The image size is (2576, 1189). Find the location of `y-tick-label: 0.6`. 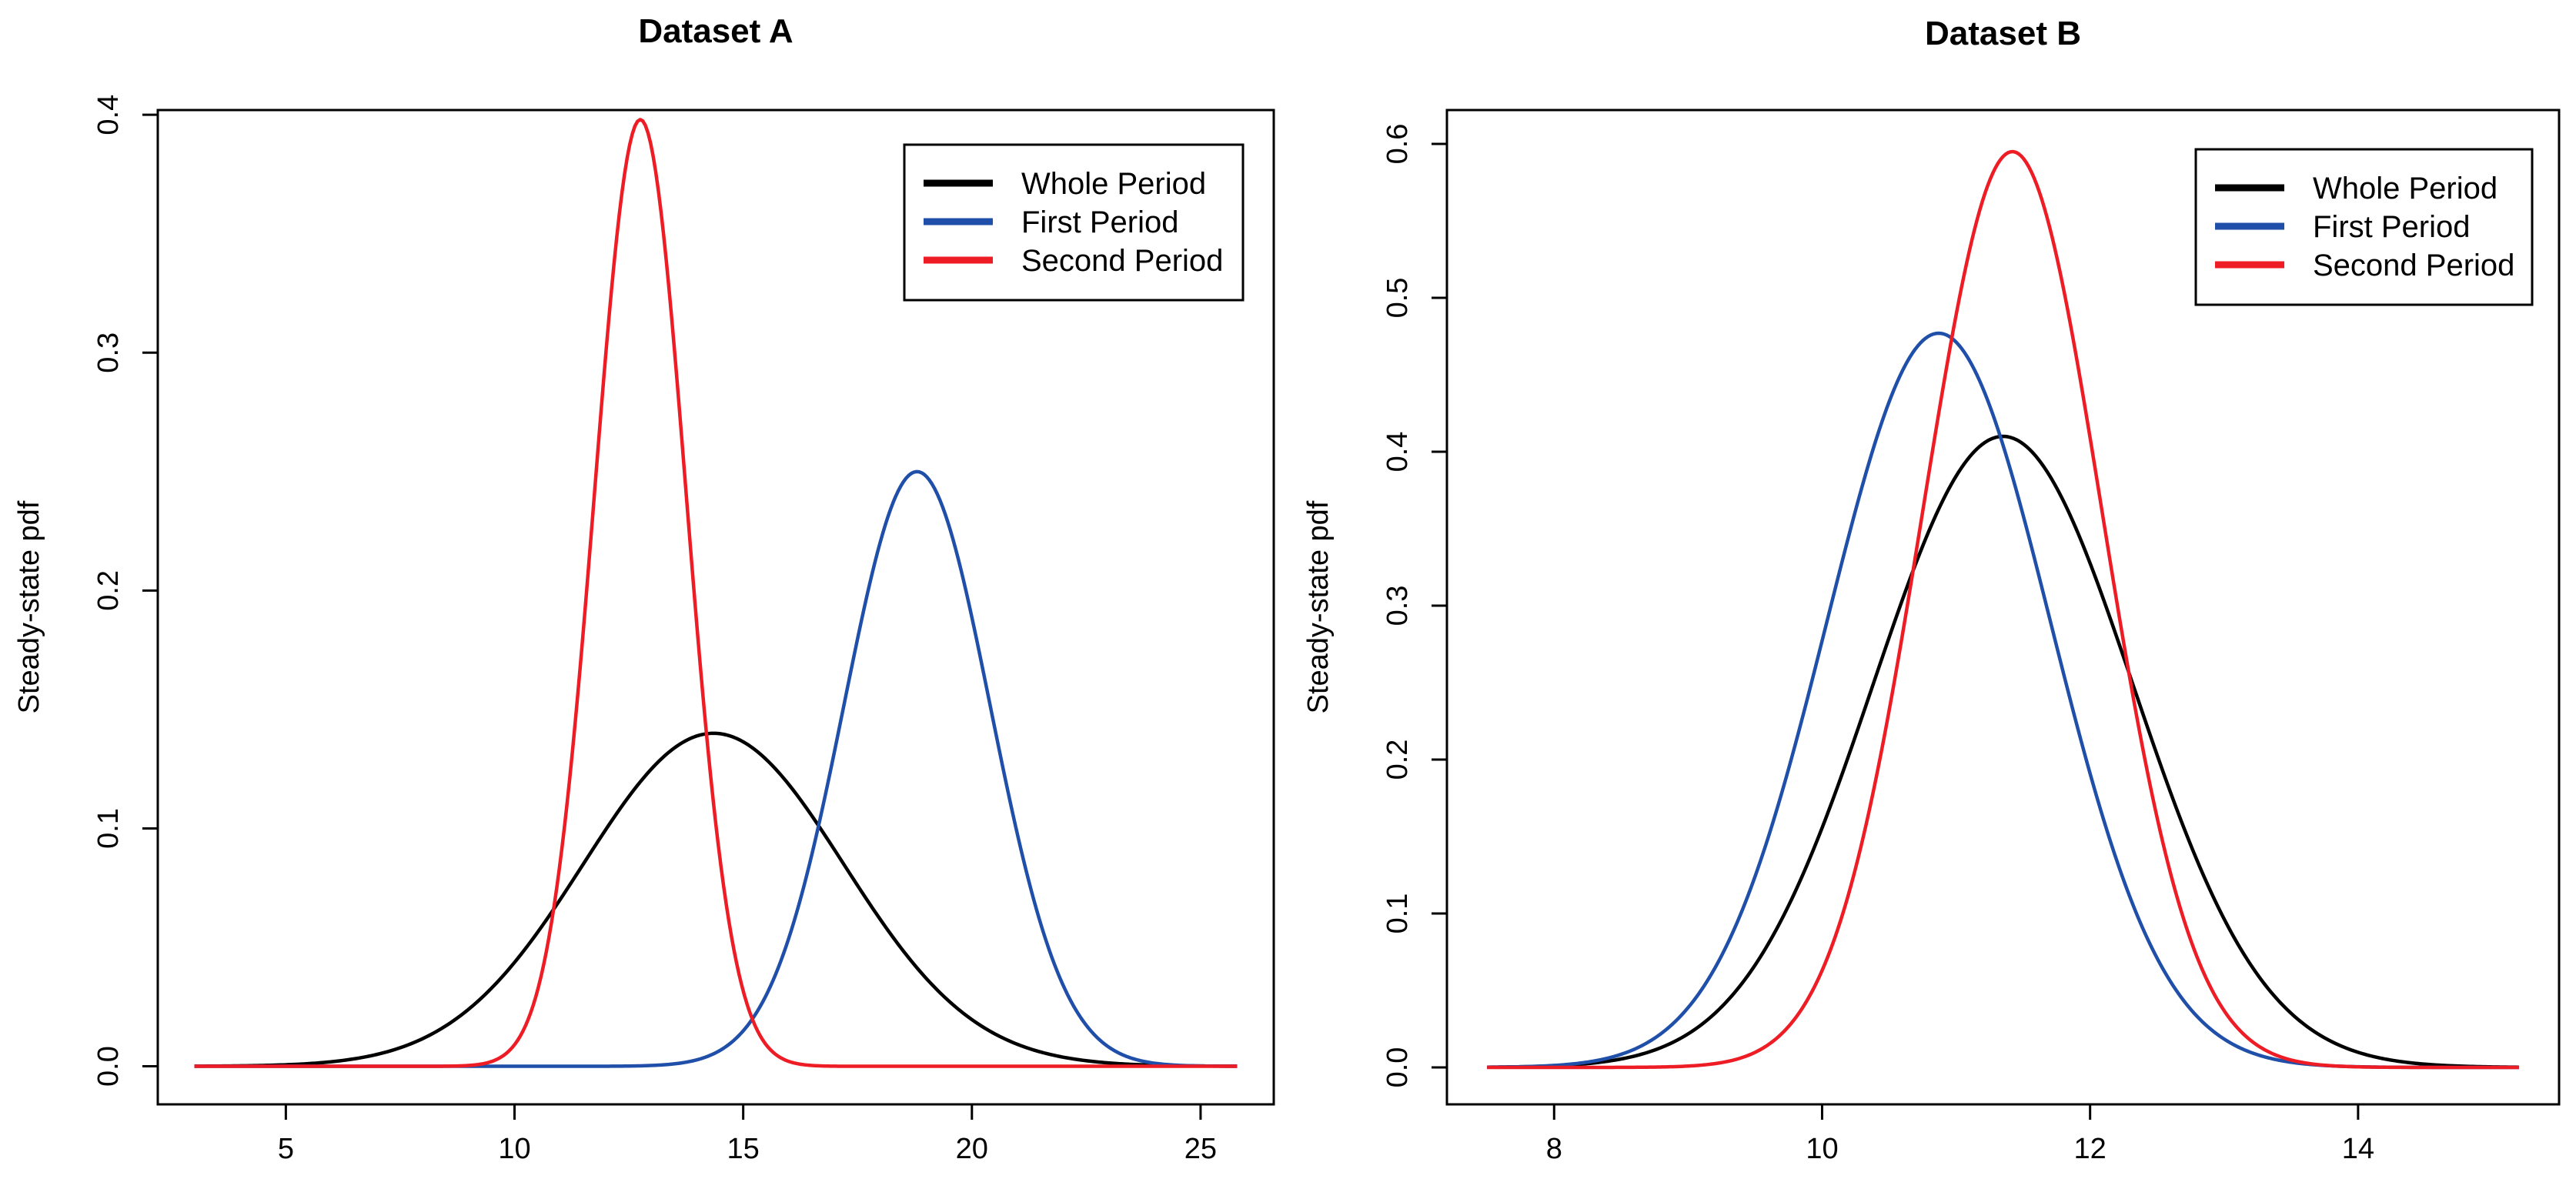

y-tick-label: 0.6 is located at coordinates (1398, 144).